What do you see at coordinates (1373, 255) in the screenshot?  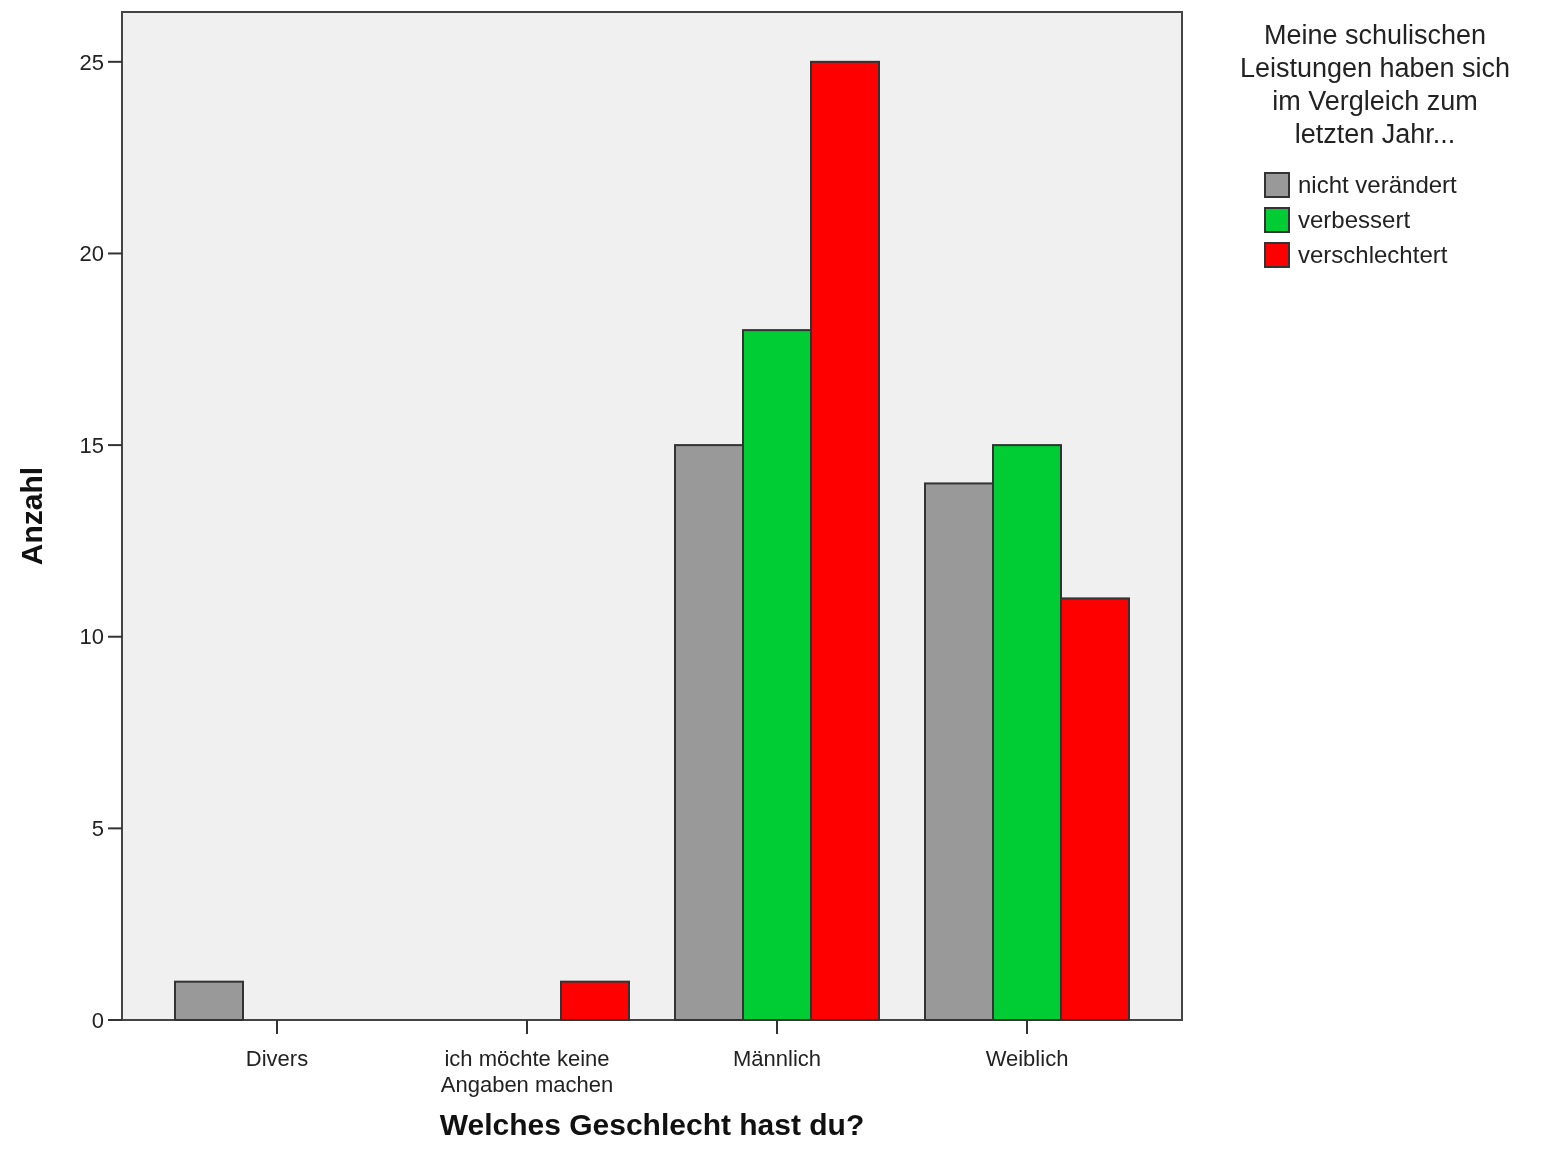 I see `legend-label: verschlechtert` at bounding box center [1373, 255].